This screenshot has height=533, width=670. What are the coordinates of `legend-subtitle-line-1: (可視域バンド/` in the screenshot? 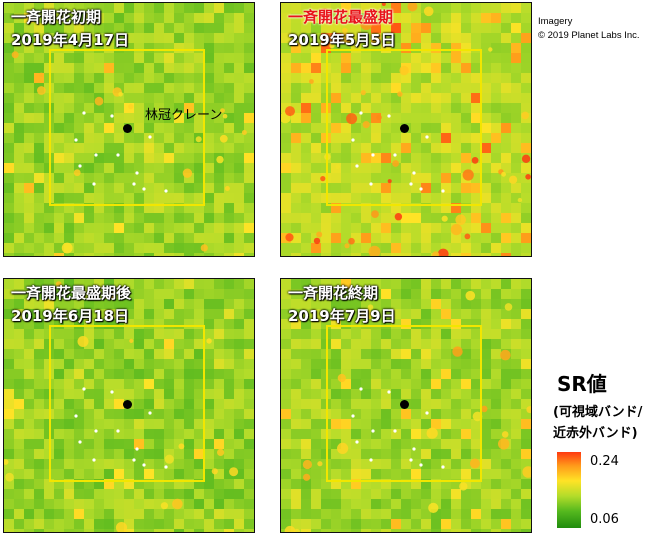 It's located at (598, 412).